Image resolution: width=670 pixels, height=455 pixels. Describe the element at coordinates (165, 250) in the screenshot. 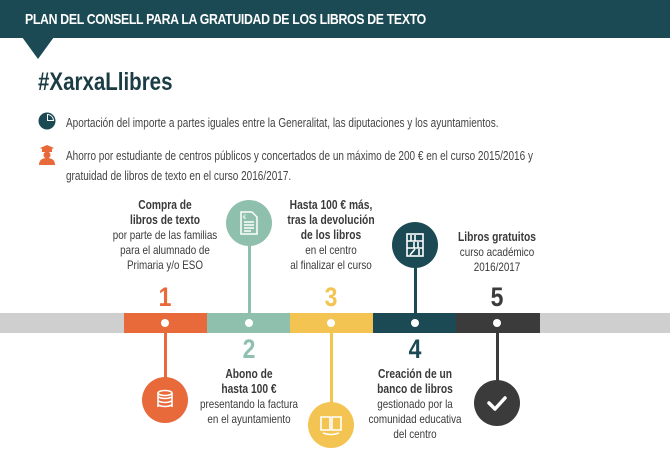

I see `step-1-desc: para el alumnado de` at that location.